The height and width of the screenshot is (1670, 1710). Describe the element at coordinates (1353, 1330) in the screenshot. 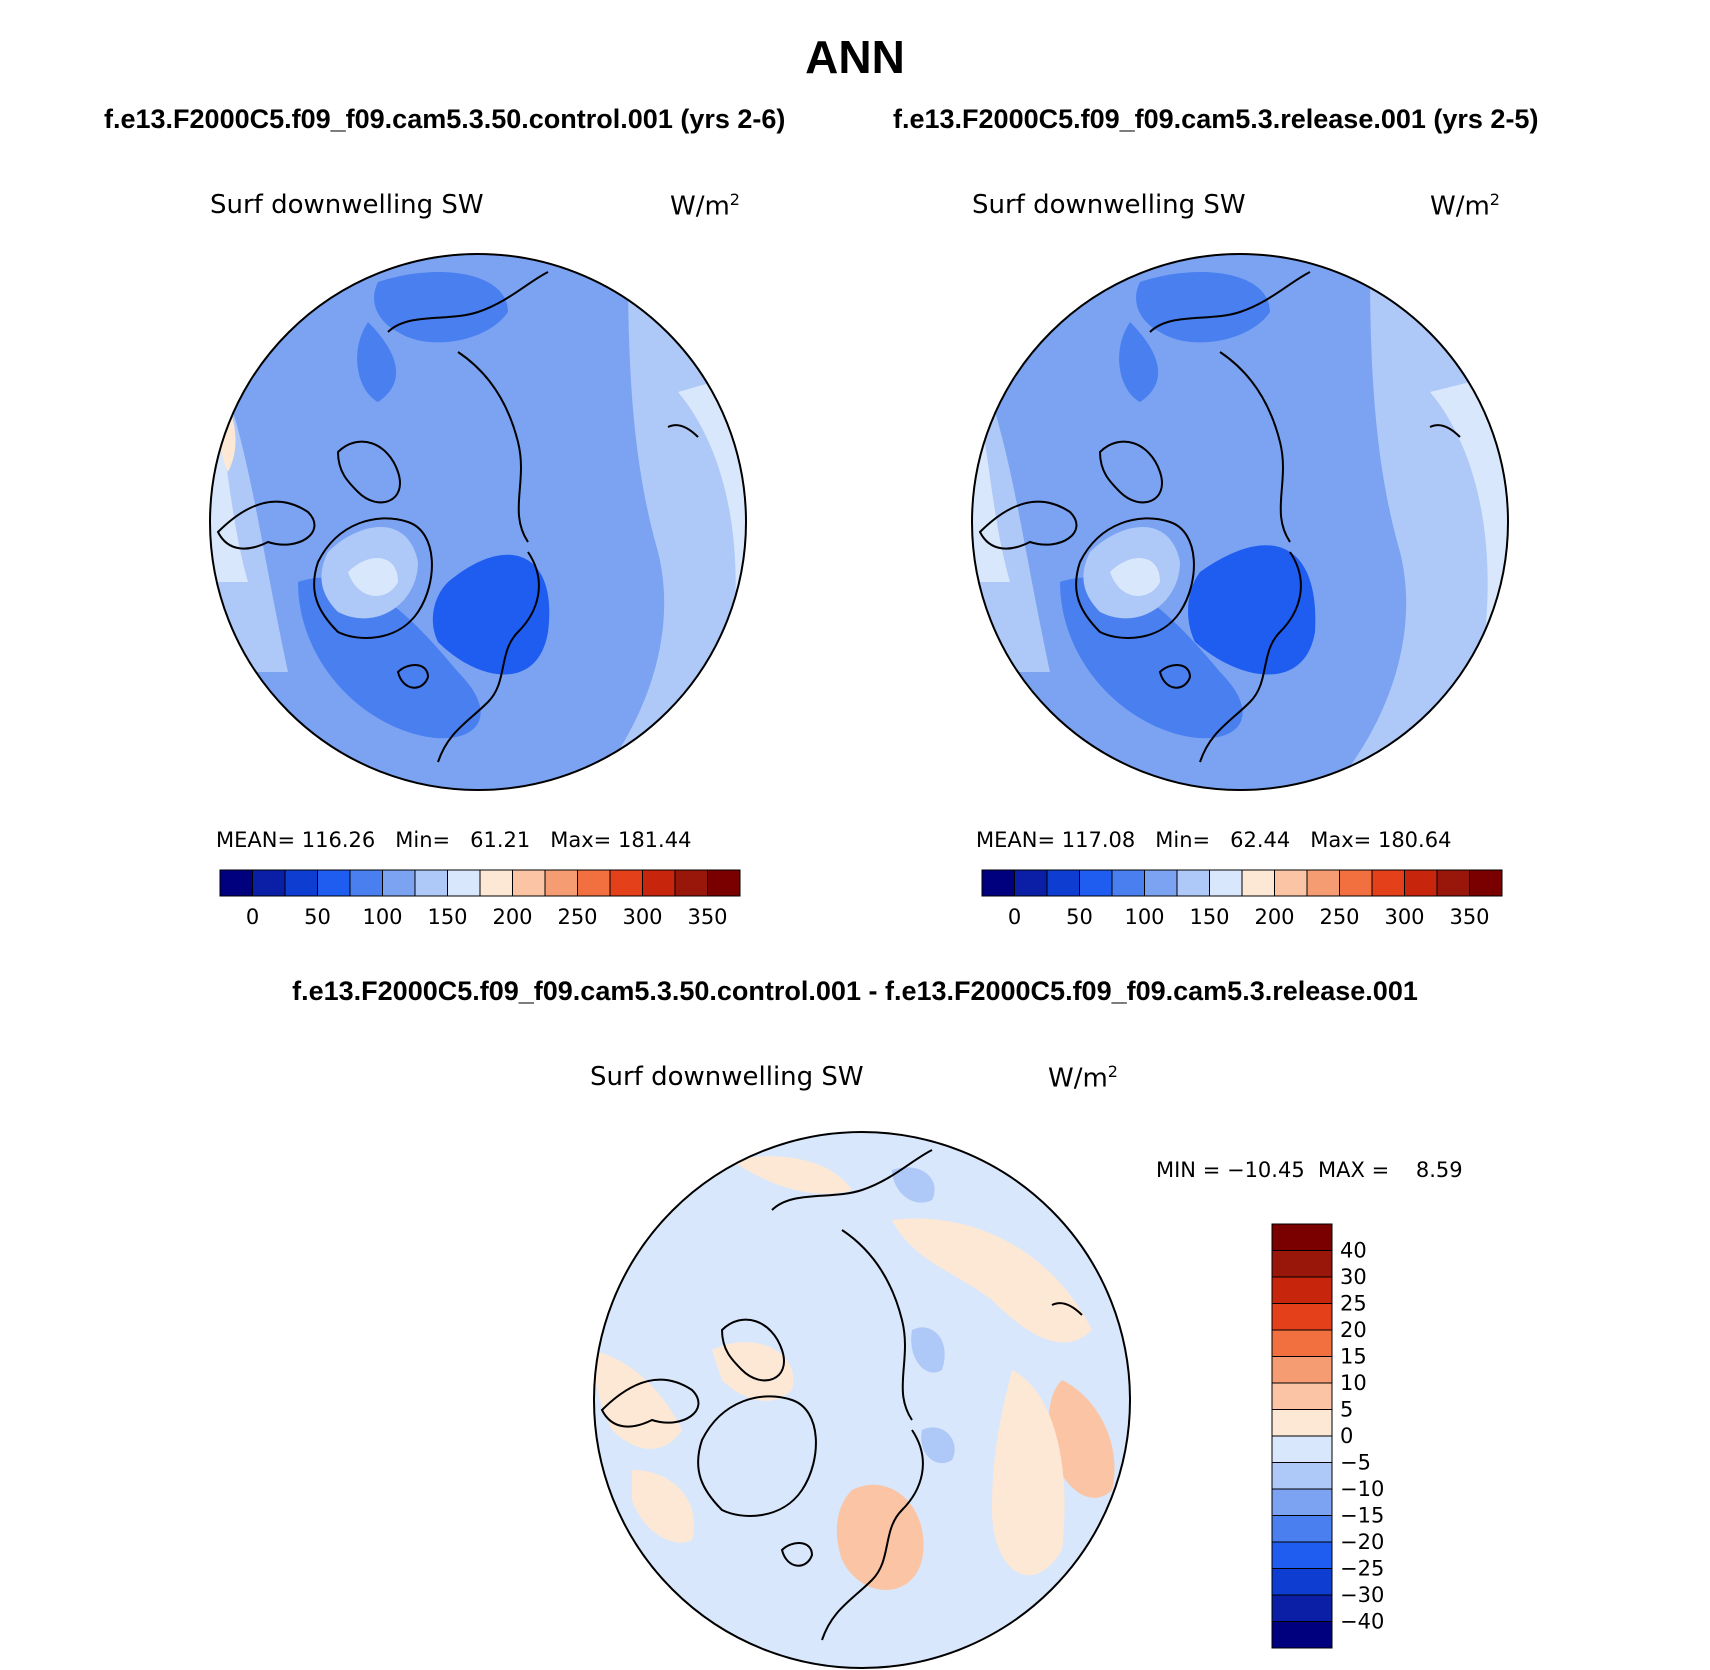

I see `colorbar-tick-label: 20` at that location.